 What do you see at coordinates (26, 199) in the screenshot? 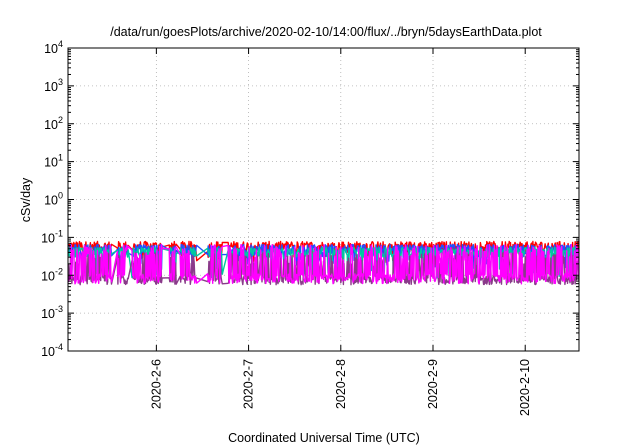
I see `y-axis-label: cSv/day` at bounding box center [26, 199].